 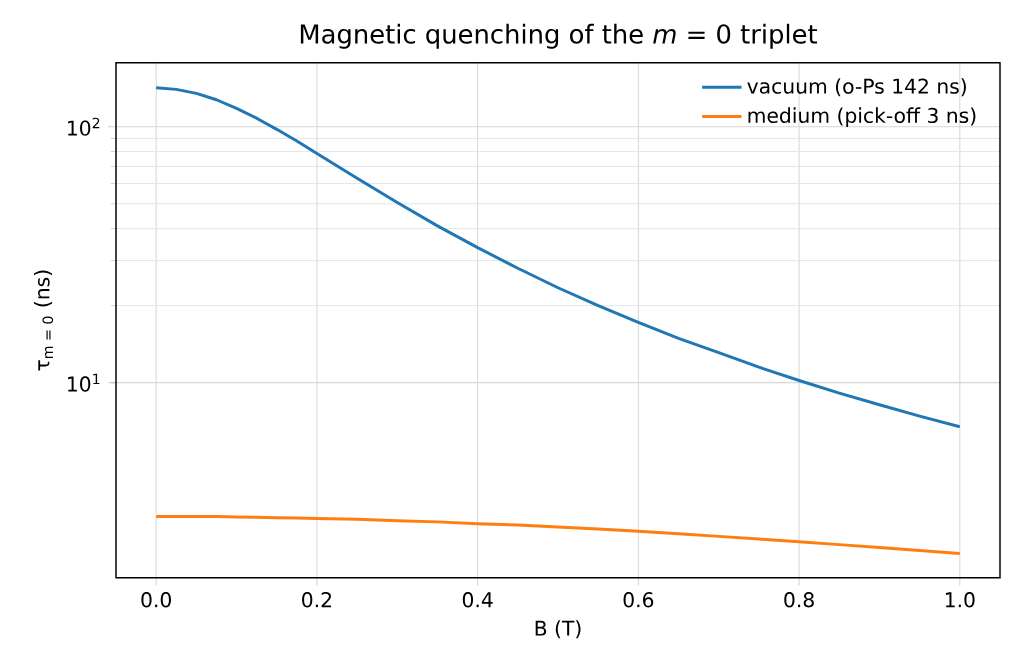 What do you see at coordinates (856, 87) in the screenshot?
I see `legend-label: vacuum (o-Ps 142 ns)` at bounding box center [856, 87].